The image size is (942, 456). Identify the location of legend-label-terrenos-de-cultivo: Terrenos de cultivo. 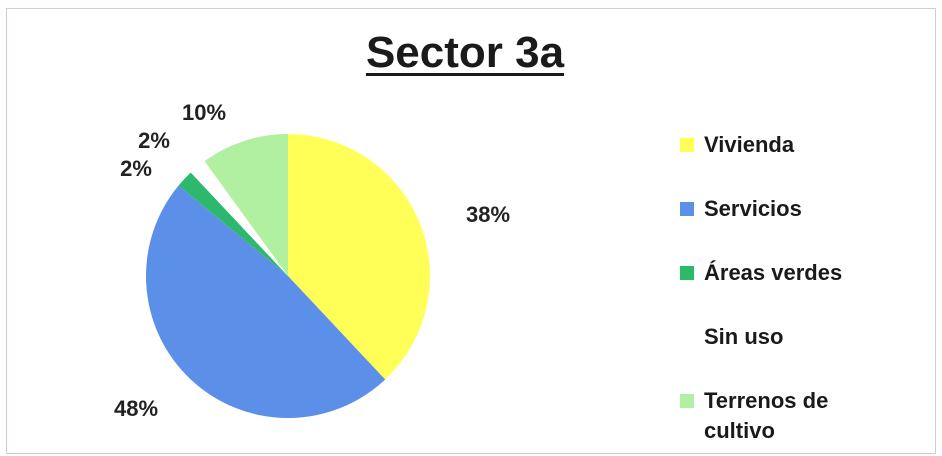
(766, 415).